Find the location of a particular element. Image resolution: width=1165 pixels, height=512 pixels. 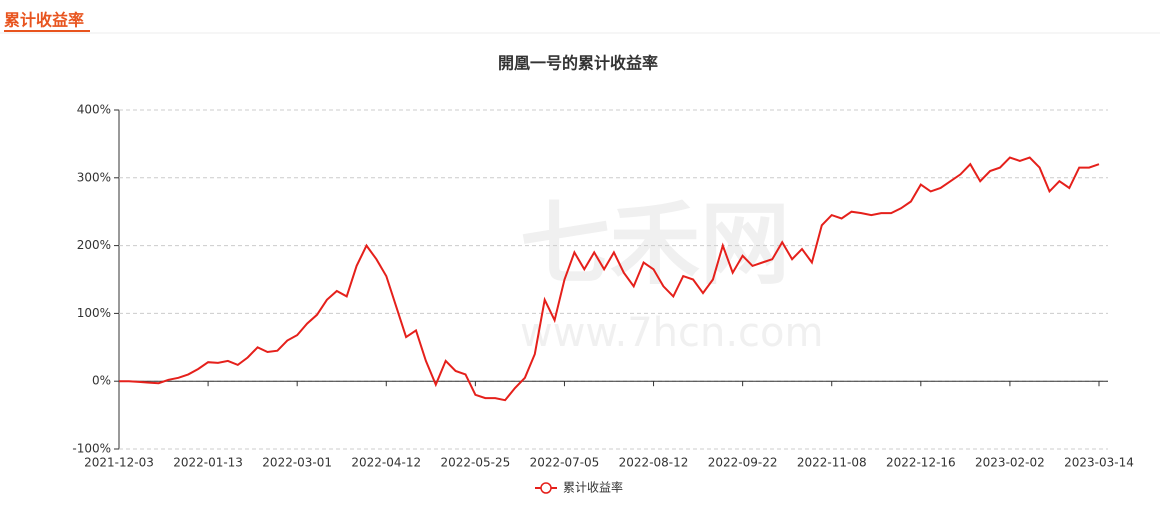

x-tick-label: 2023-02-02 is located at coordinates (1010, 463).